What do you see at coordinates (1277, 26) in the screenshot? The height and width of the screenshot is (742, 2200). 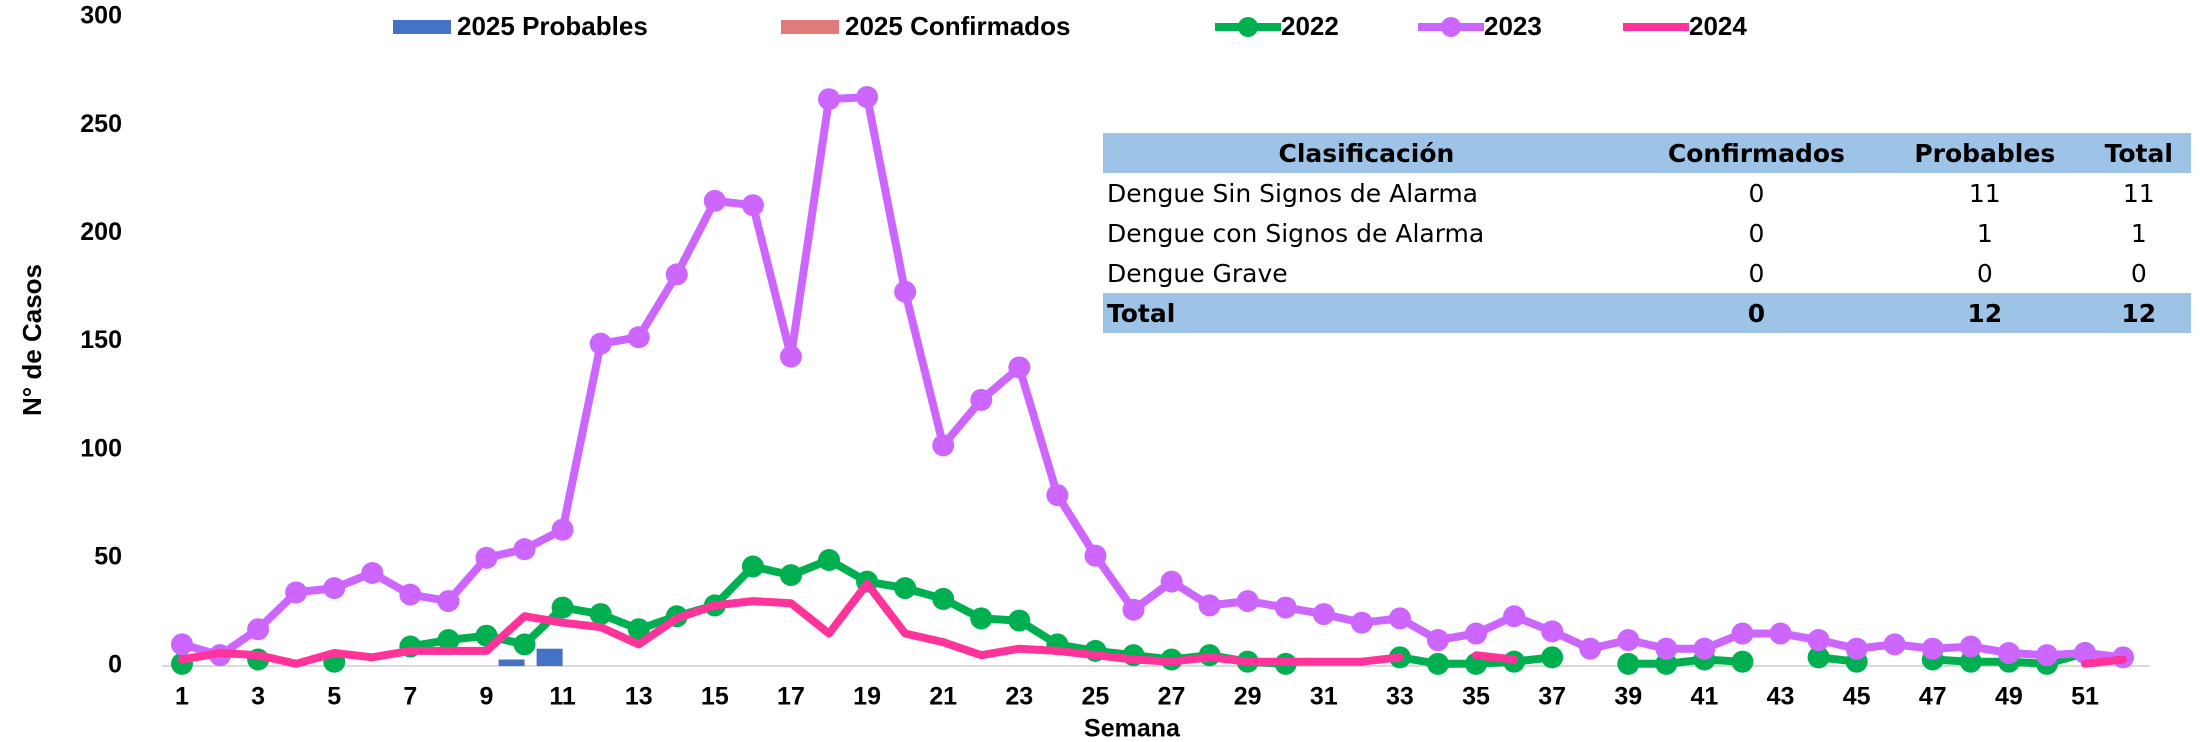 I see `legend-item: 2022` at bounding box center [1277, 26].